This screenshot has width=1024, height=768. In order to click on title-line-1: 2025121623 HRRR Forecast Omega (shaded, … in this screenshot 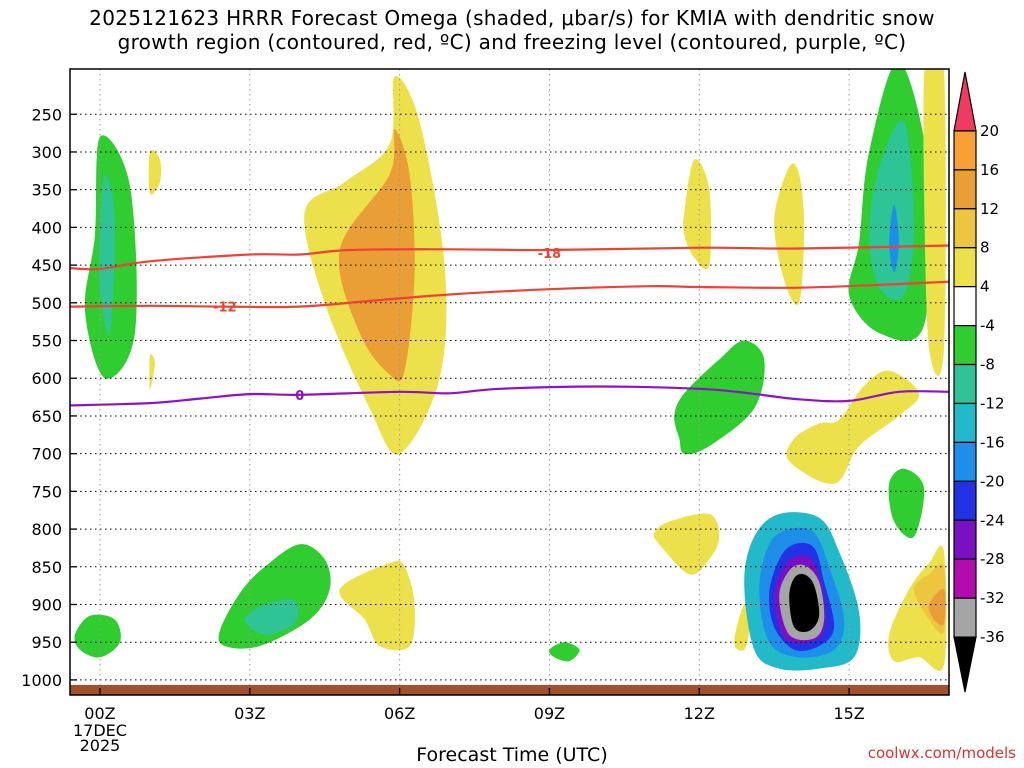, I will do `click(512, 18)`.